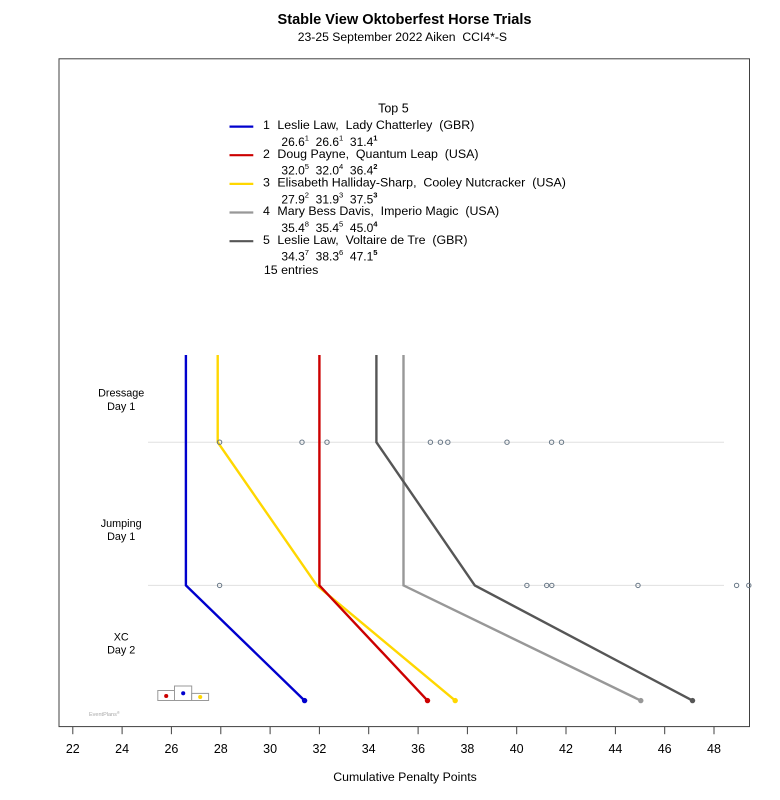  Describe the element at coordinates (714, 749) in the screenshot. I see `svg-text: 48` at that location.